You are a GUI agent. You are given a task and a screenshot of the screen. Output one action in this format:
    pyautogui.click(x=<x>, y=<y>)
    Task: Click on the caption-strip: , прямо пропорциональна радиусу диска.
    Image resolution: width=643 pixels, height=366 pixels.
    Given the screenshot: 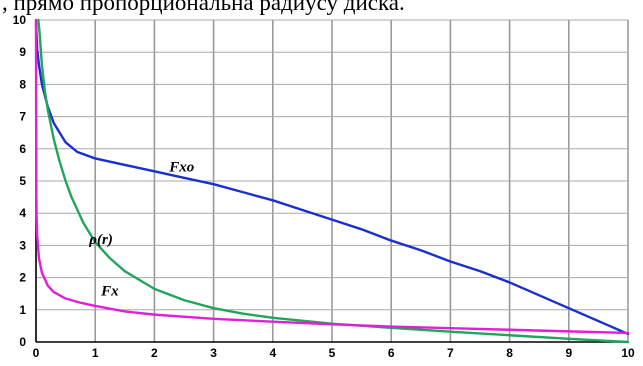 What is the action you would take?
    pyautogui.click(x=321, y=9)
    